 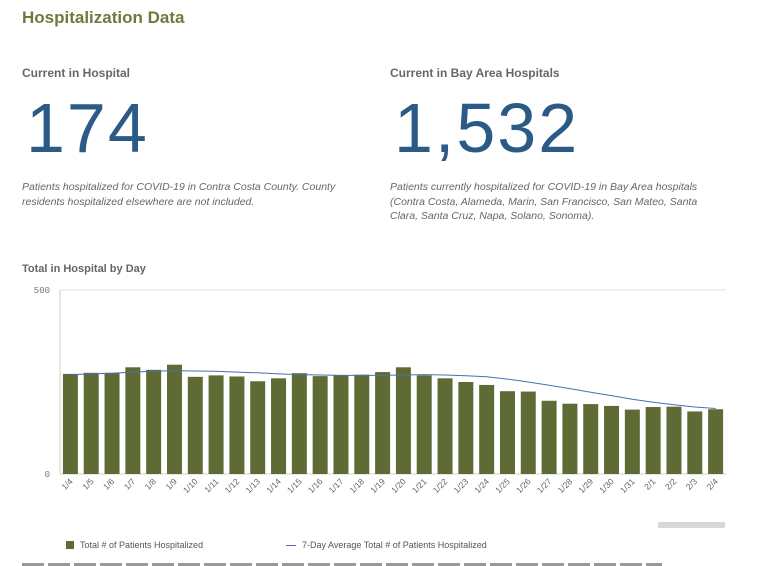 I want to click on current-in-hospital-value: 174, so click(x=87, y=128).